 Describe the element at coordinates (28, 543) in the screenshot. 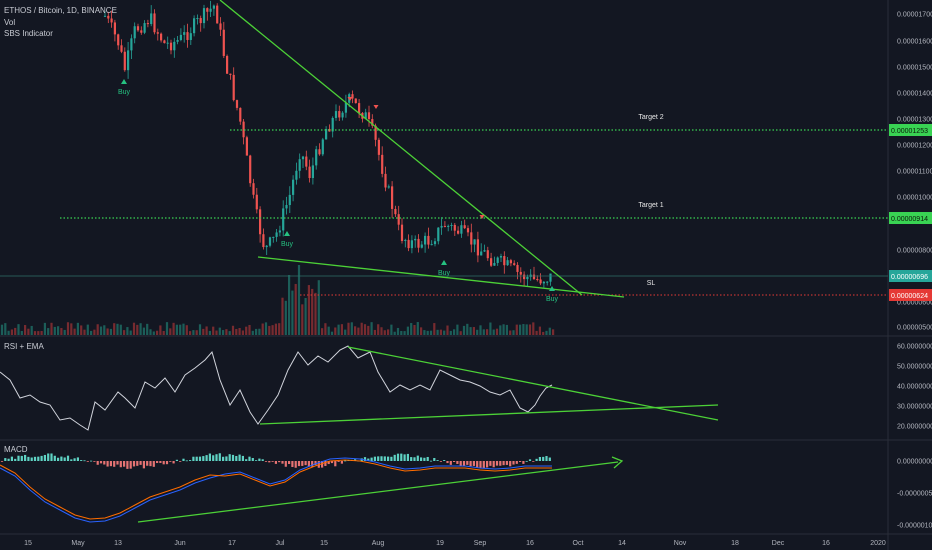

I see `x-tick-label: 15` at that location.